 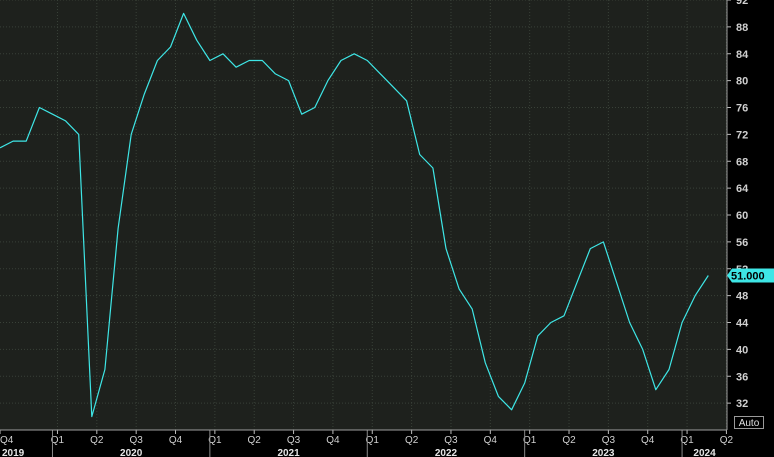 What do you see at coordinates (742, 243) in the screenshot?
I see `y-tick-label: 56` at bounding box center [742, 243].